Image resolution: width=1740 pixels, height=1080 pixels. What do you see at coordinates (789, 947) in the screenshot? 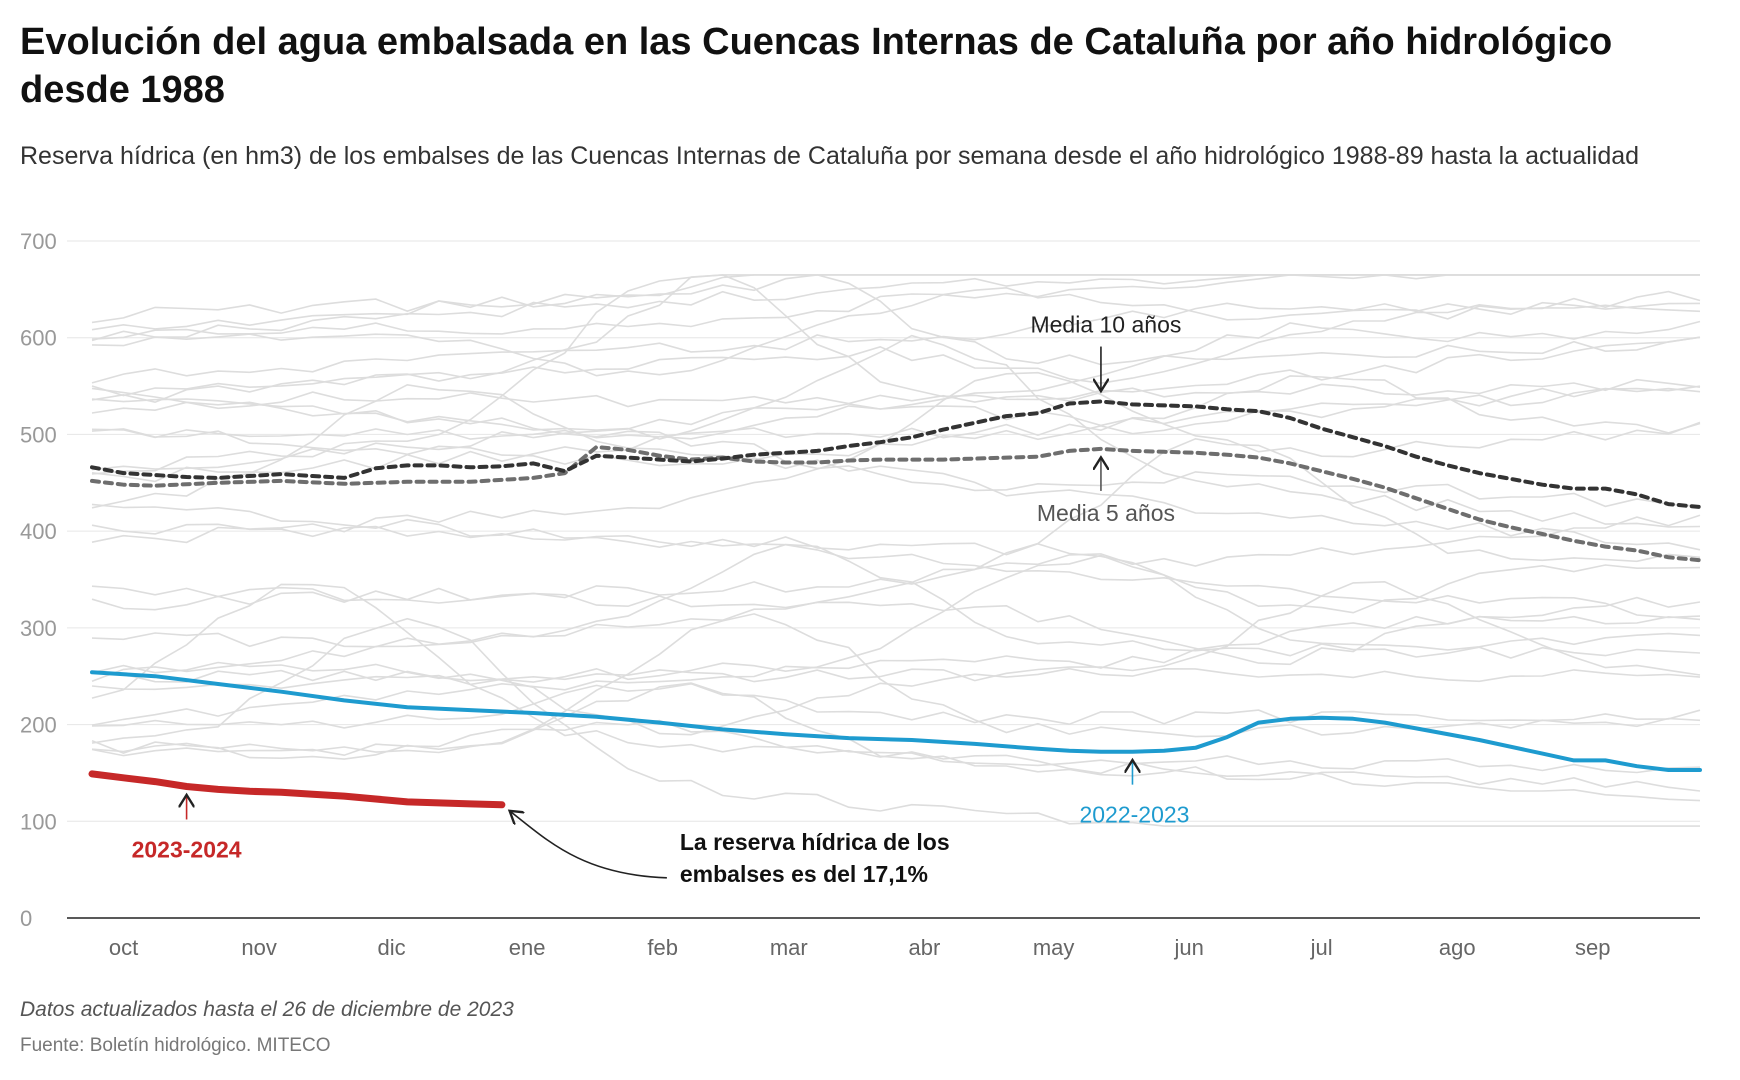
I see `x-tick-label: mar` at bounding box center [789, 947].